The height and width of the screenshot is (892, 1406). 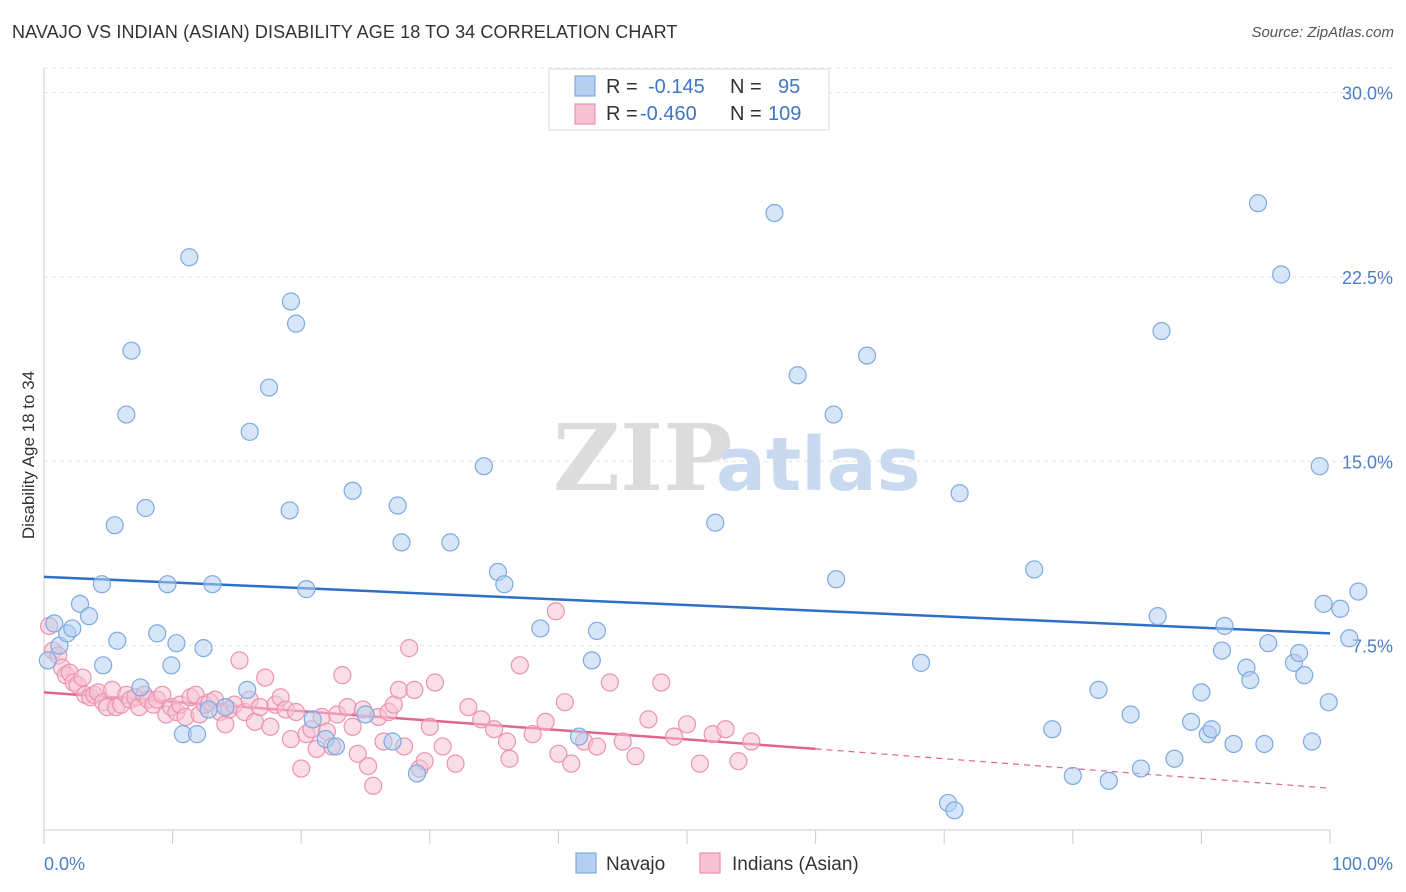 I want to click on watermark-atlas: atlas, so click(x=818, y=465).